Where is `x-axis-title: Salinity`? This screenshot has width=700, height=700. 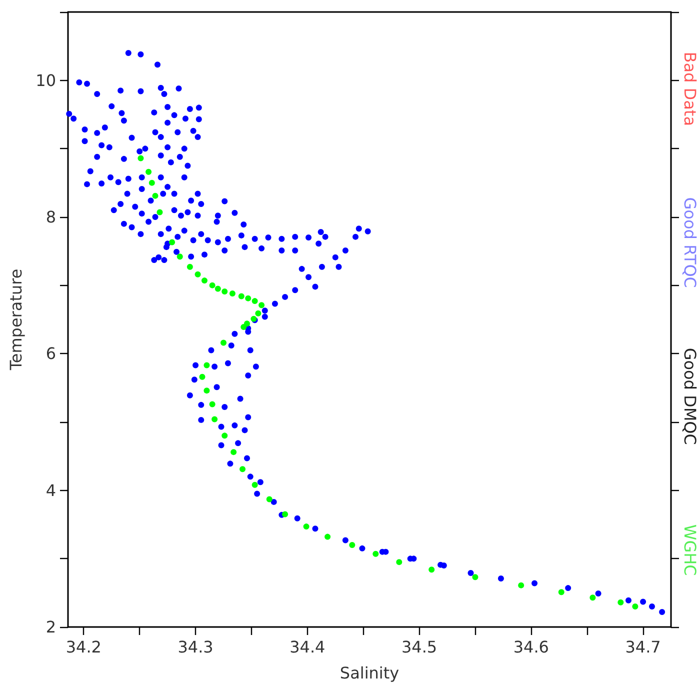 x-axis-title: Salinity is located at coordinates (370, 673).